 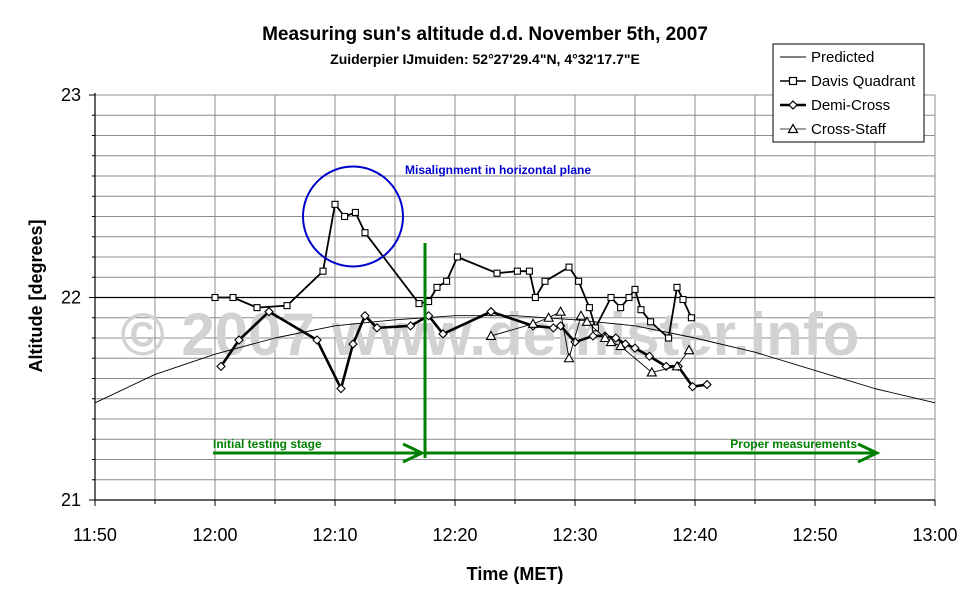 I want to click on x-tick-label: 12:40, so click(x=694, y=535).